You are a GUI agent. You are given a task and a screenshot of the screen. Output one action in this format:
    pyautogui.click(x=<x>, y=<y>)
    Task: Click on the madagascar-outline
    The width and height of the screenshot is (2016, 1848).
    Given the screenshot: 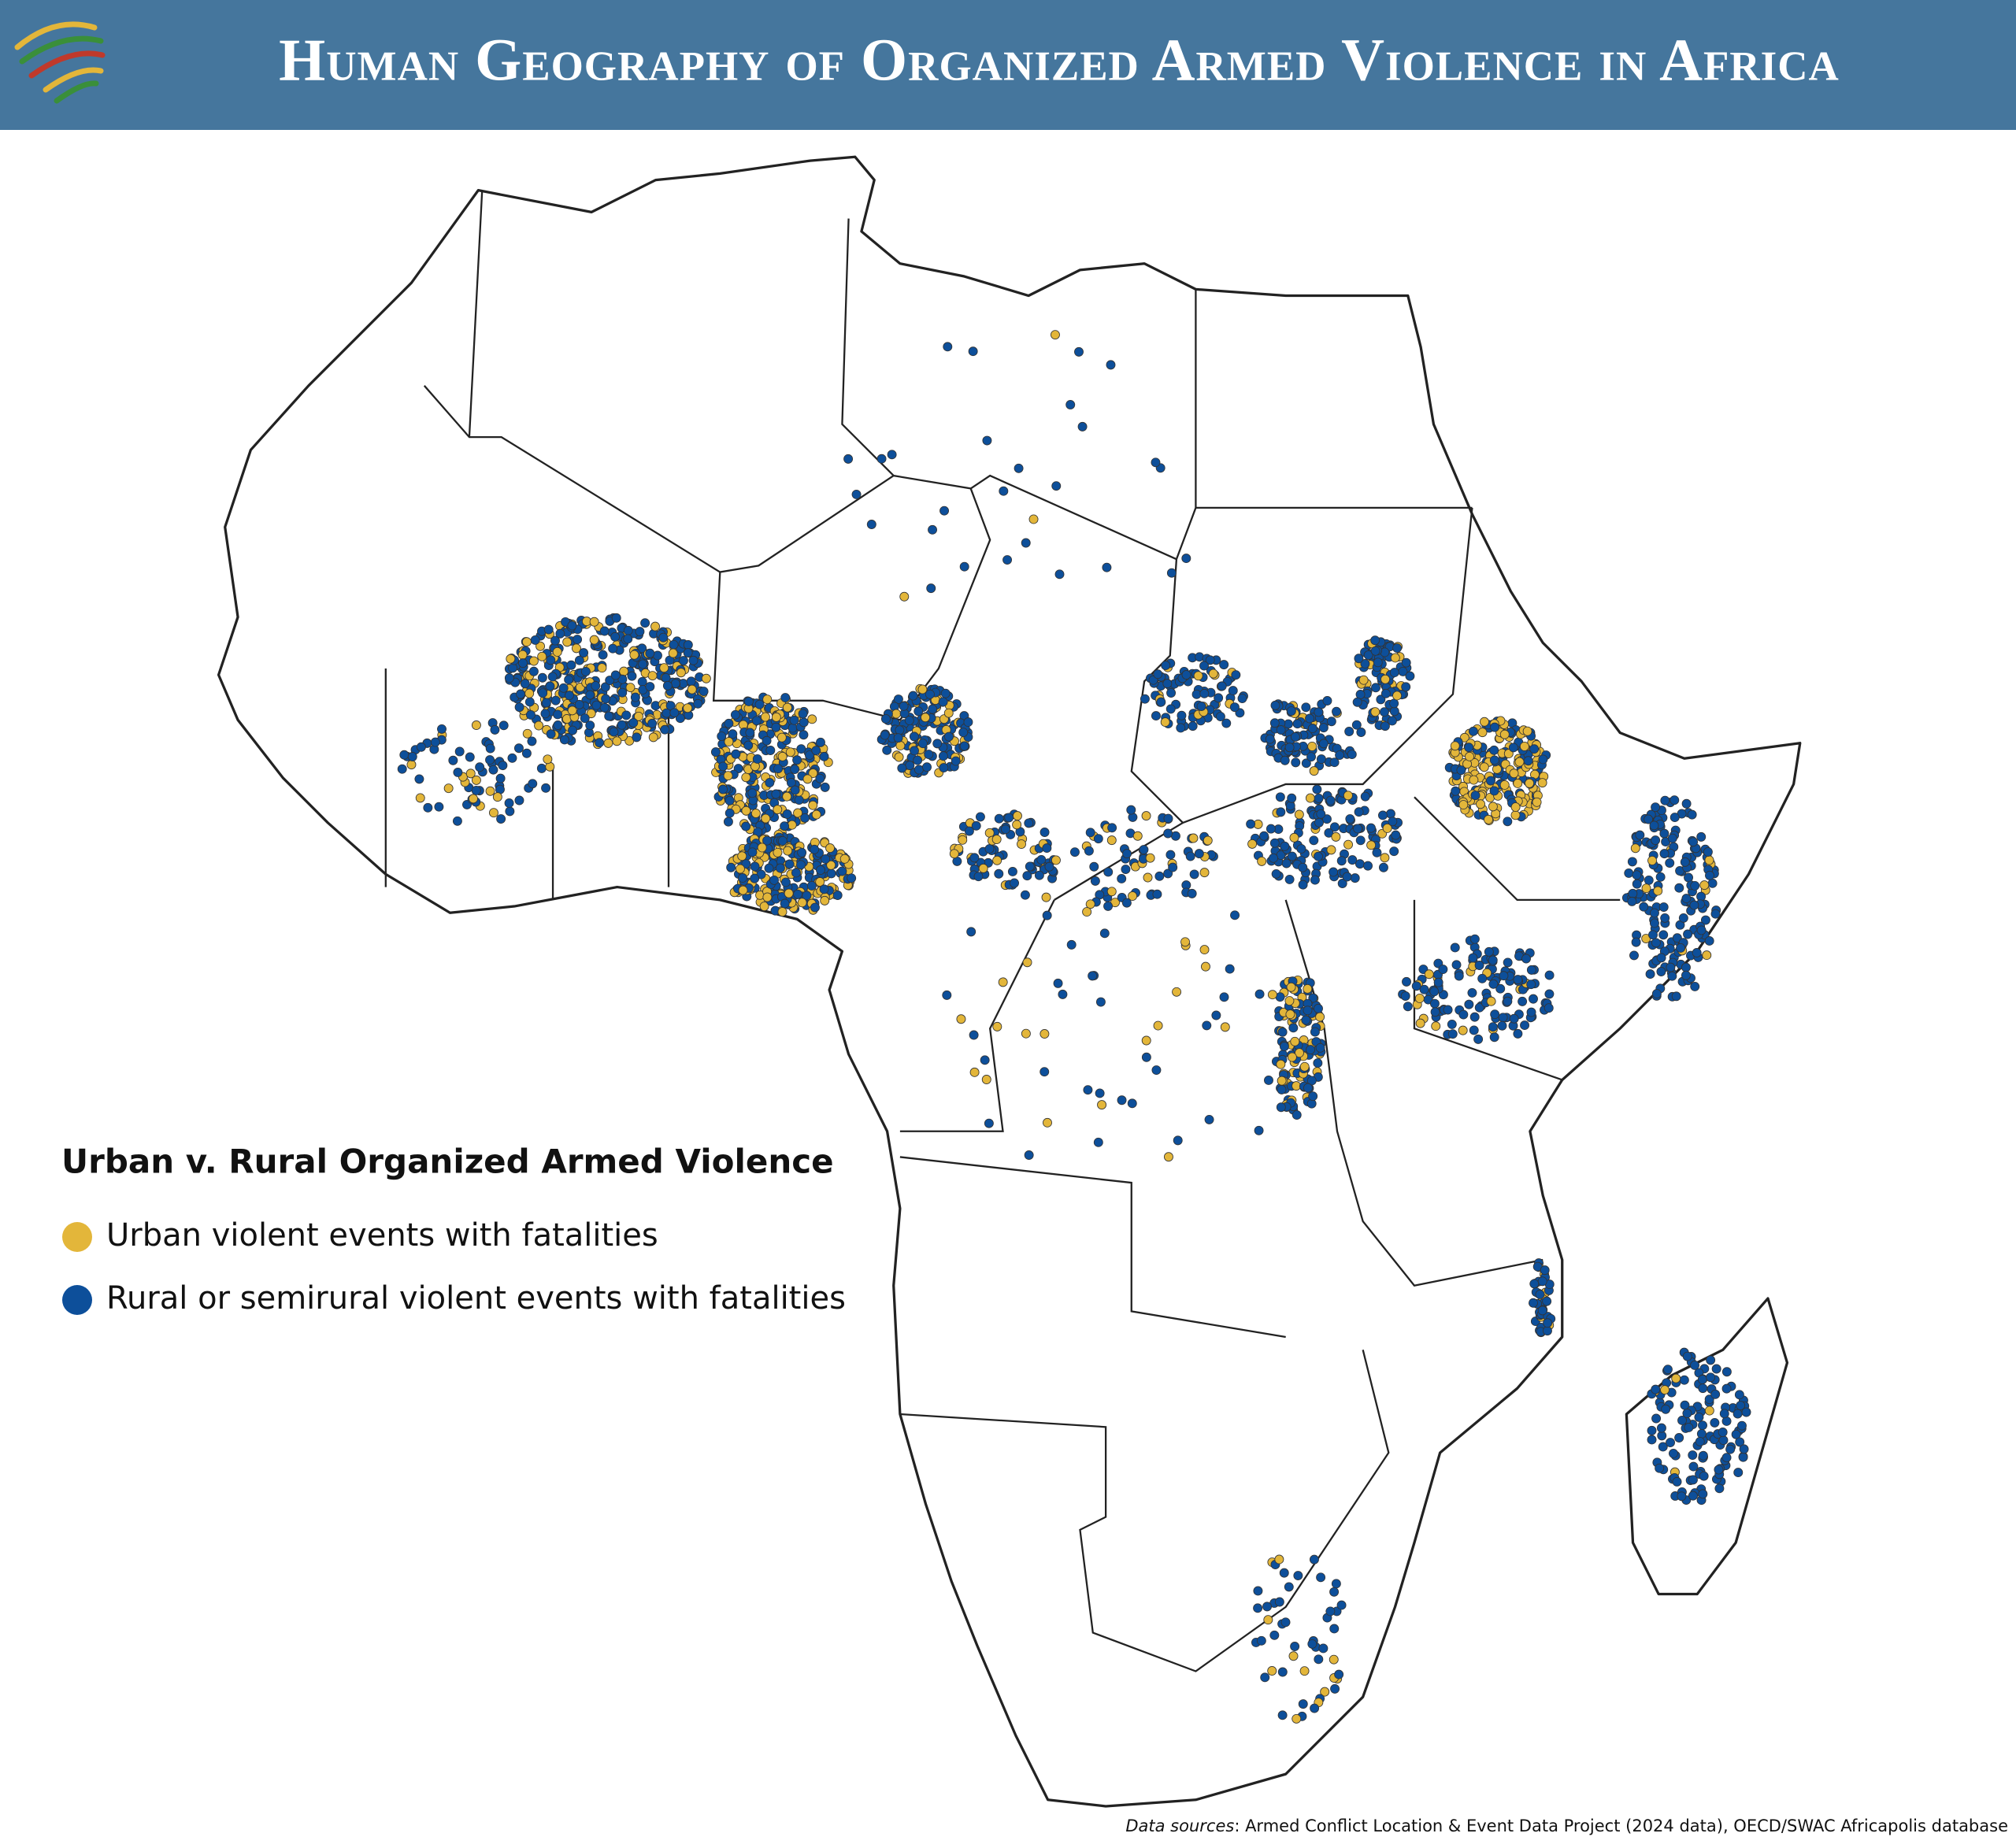 What is the action you would take?
    pyautogui.click(x=1707, y=1446)
    